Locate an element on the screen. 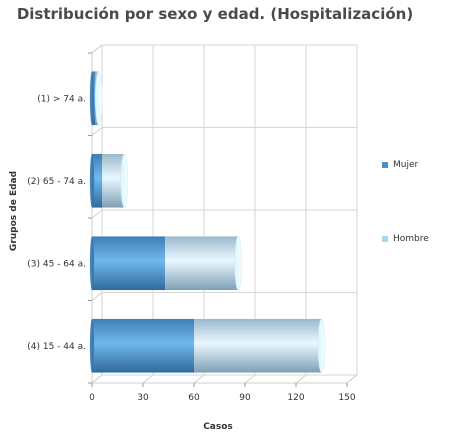  y-category-label: (2) 65 - 74 a. is located at coordinates (56, 182).